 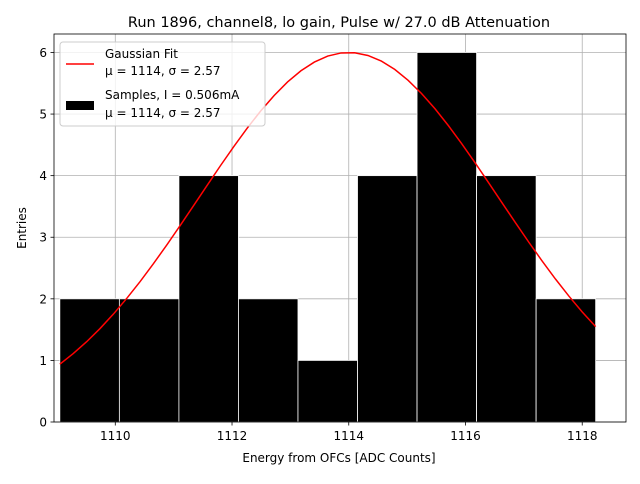 I want to click on x-axis-label: Energy from OFCs [ADC Counts], so click(x=338, y=458).